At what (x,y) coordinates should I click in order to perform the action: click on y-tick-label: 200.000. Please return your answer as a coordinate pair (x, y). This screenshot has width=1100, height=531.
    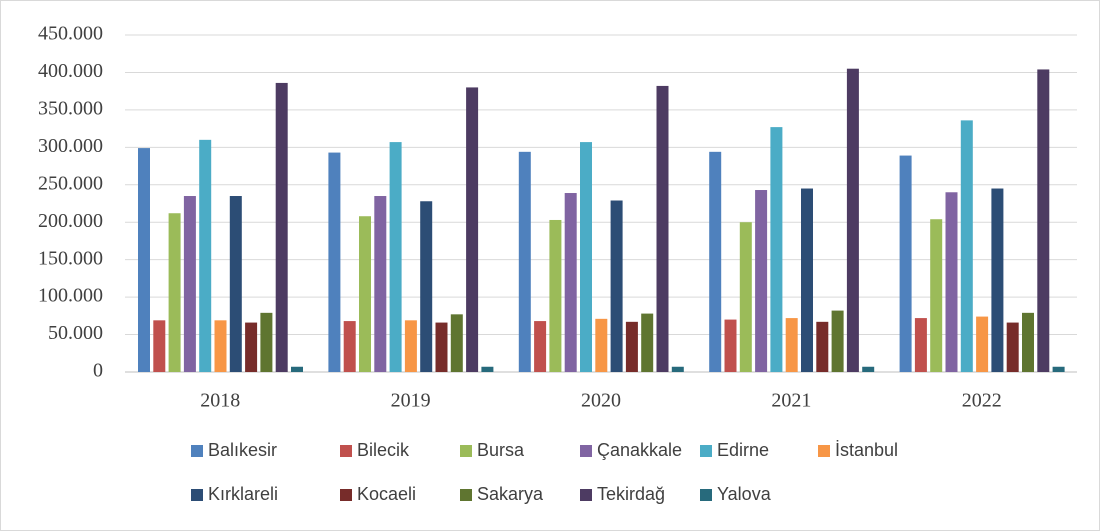
    Looking at the image, I should click on (70, 221).